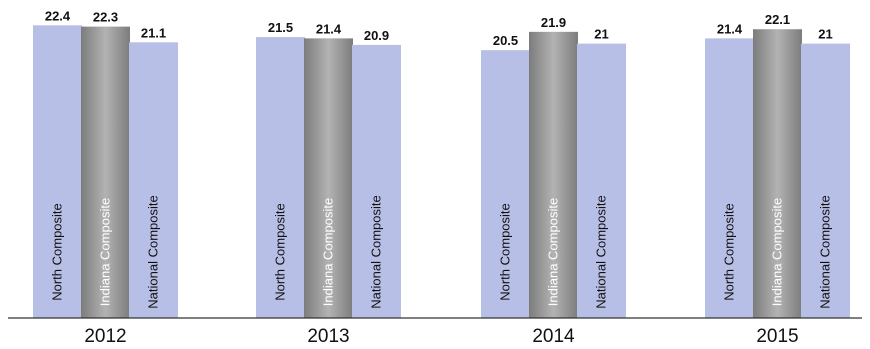 The image size is (870, 349). Describe the element at coordinates (376, 181) in the screenshot. I see `bar-2013-national-composite` at that location.